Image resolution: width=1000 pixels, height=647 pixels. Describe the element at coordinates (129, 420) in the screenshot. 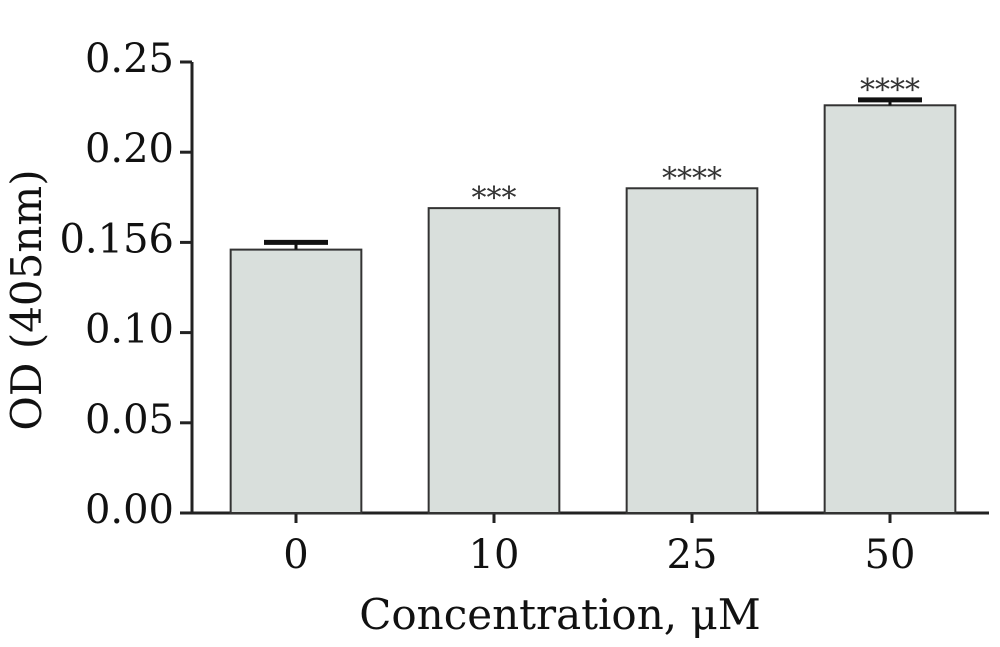

I see `y-tick-label: 0.05` at that location.